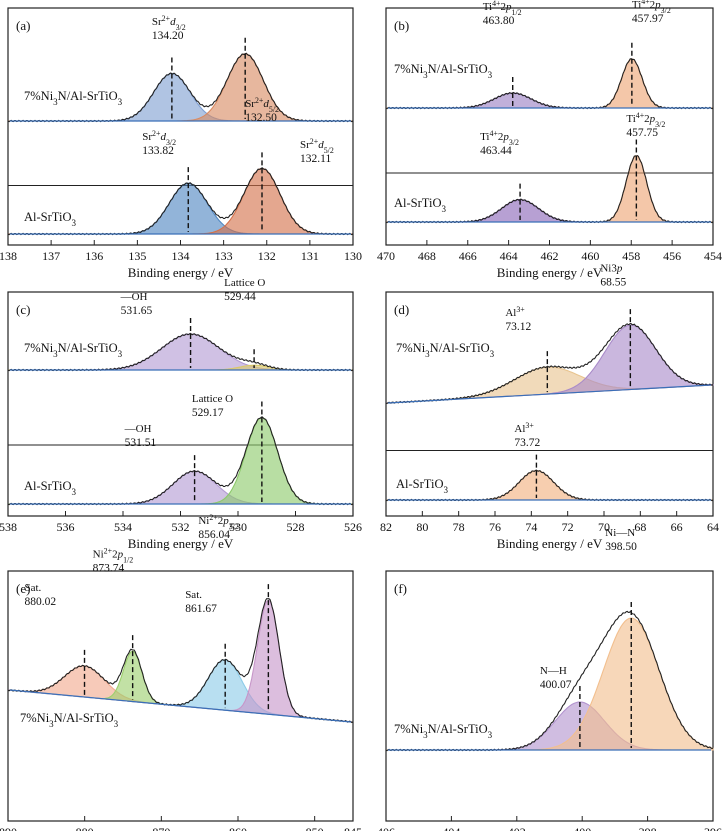  I want to click on x-tick-label: 66, so click(677, 527).